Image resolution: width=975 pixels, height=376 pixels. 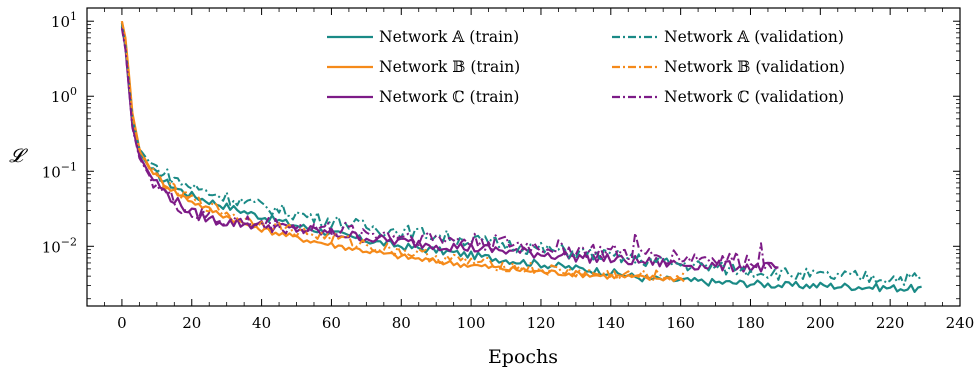 I want to click on x-tick-label: 40, so click(x=261, y=323).